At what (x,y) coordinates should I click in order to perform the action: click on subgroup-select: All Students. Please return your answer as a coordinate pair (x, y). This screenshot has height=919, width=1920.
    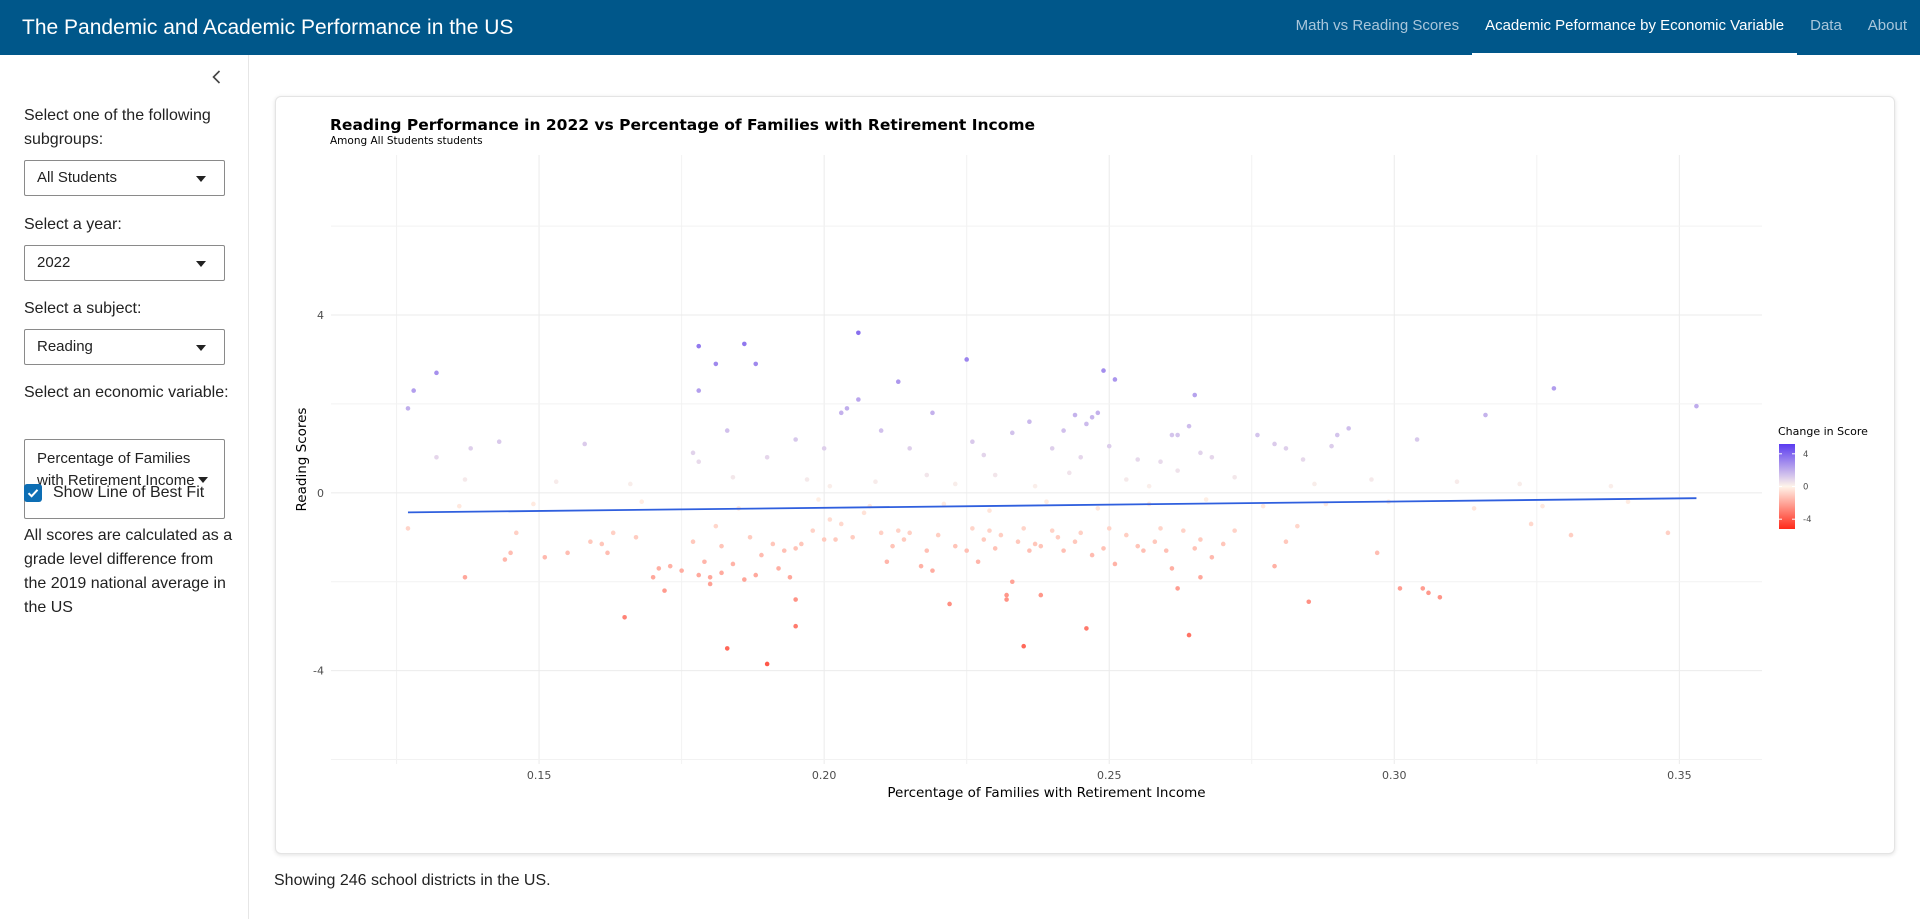
    Looking at the image, I should click on (124, 178).